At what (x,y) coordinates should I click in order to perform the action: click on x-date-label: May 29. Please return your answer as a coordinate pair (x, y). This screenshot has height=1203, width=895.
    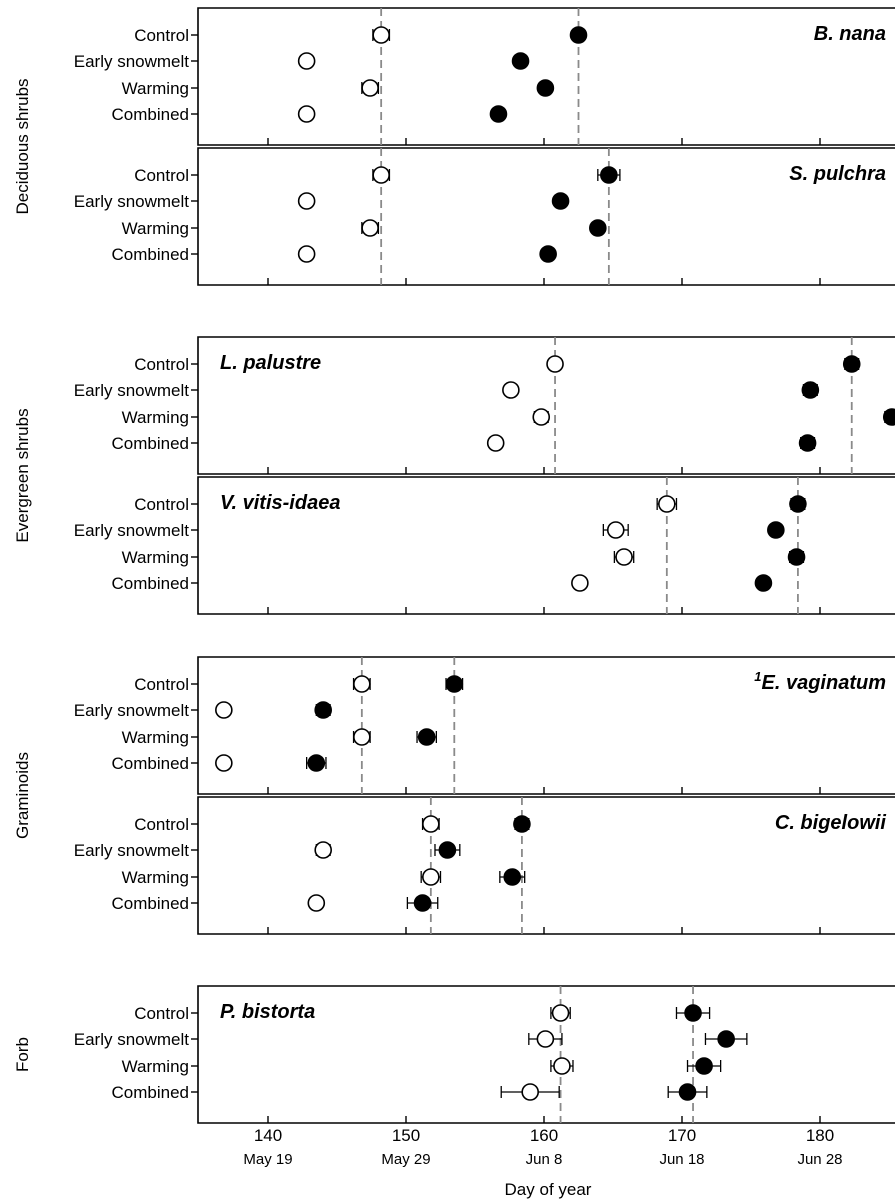
    Looking at the image, I should click on (405, 1159).